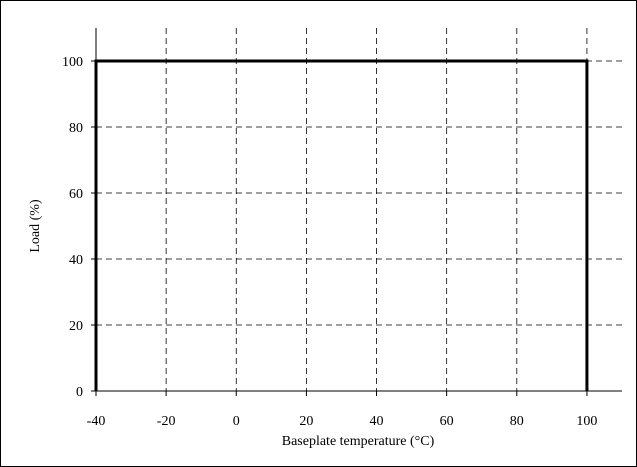 The width and height of the screenshot is (637, 467). I want to click on x-tick-label: 40, so click(377, 421).